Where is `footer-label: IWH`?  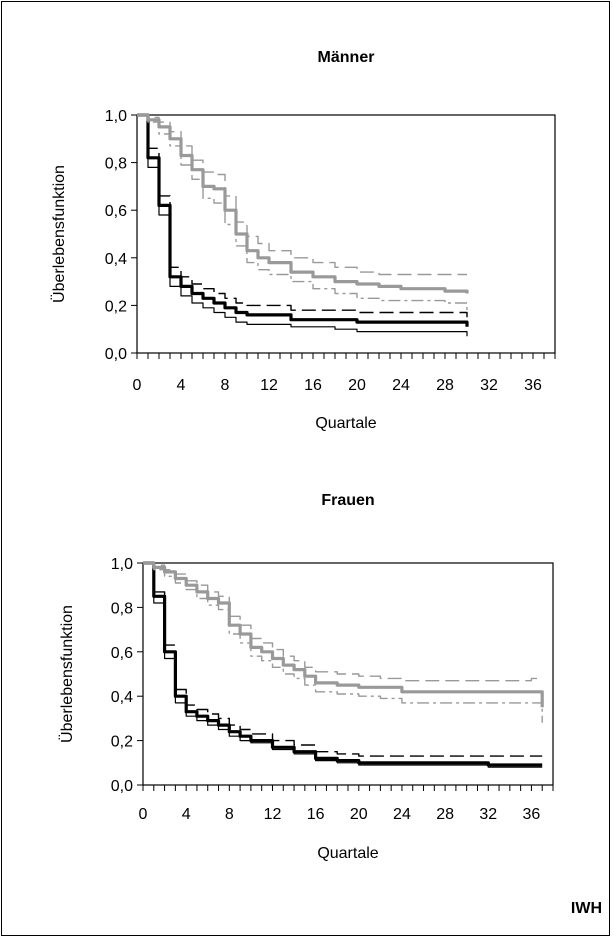
footer-label: IWH is located at coordinates (586, 908).